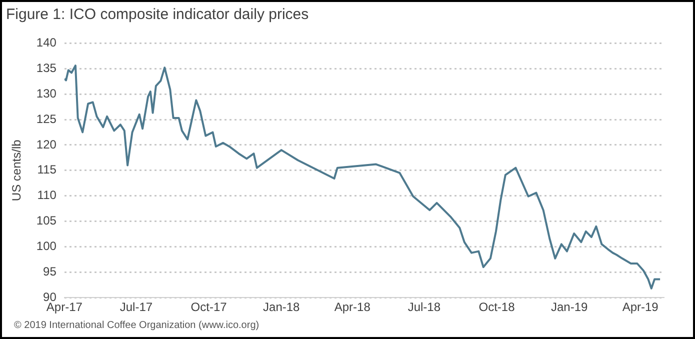 Image resolution: width=695 pixels, height=339 pixels. Describe the element at coordinates (46, 246) in the screenshot. I see `y-tick-label: 100` at that location.